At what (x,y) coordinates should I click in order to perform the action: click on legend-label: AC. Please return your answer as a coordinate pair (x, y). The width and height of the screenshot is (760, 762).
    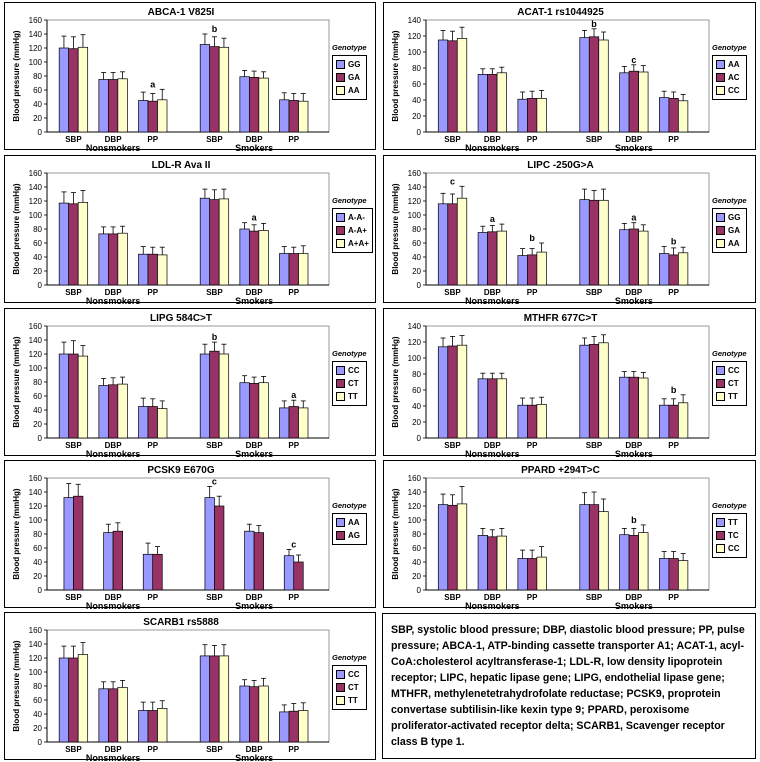
    Looking at the image, I should click on (734, 77).